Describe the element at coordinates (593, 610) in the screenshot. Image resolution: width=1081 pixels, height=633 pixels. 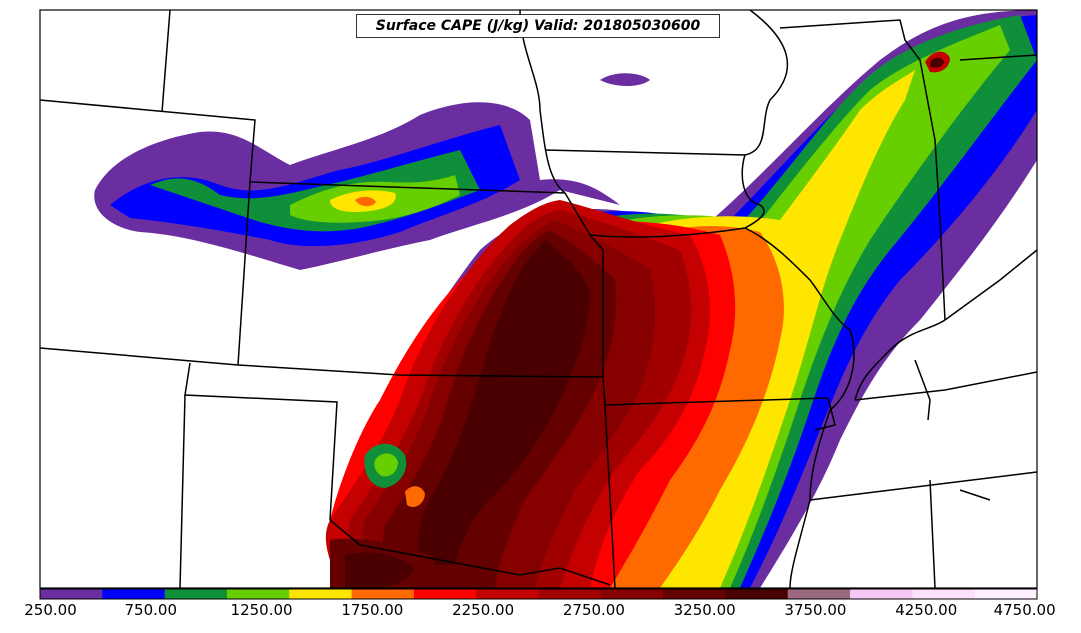
I see `colorbar-tick-label: 2750.00` at that location.